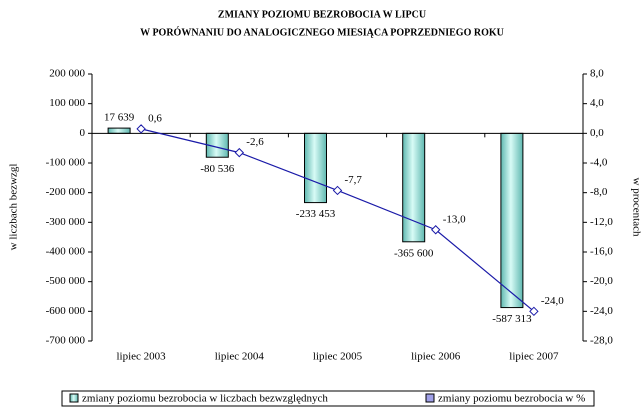  What do you see at coordinates (414, 253) in the screenshot?
I see `bar-value-label: -365 600` at bounding box center [414, 253].